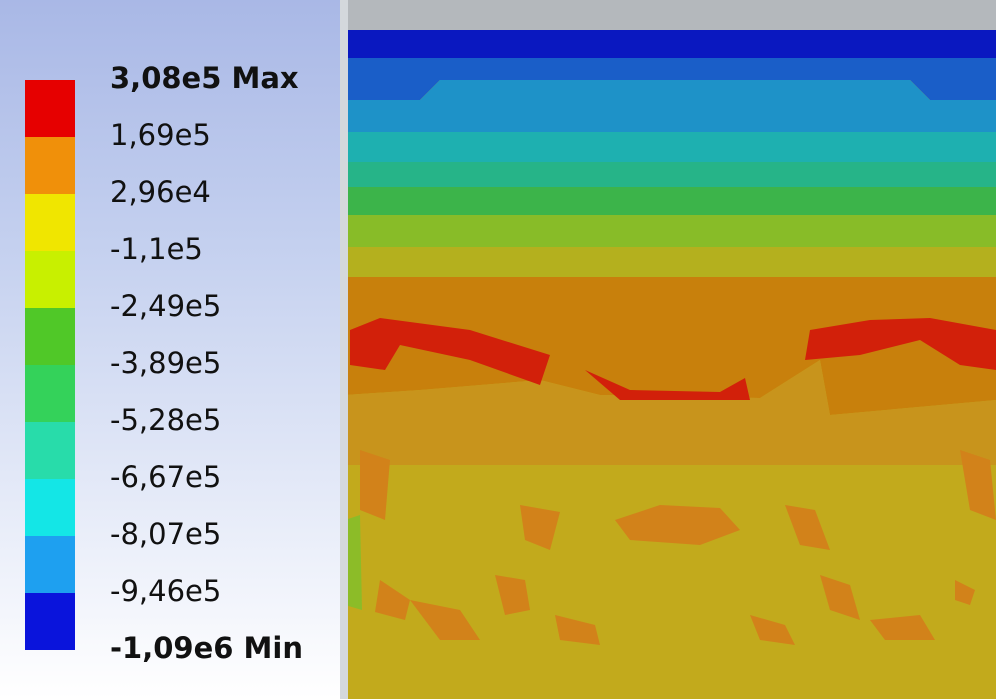 The height and width of the screenshot is (699, 996). What do you see at coordinates (204, 78) in the screenshot?
I see `legend-label: 3,08e5 Max` at bounding box center [204, 78].